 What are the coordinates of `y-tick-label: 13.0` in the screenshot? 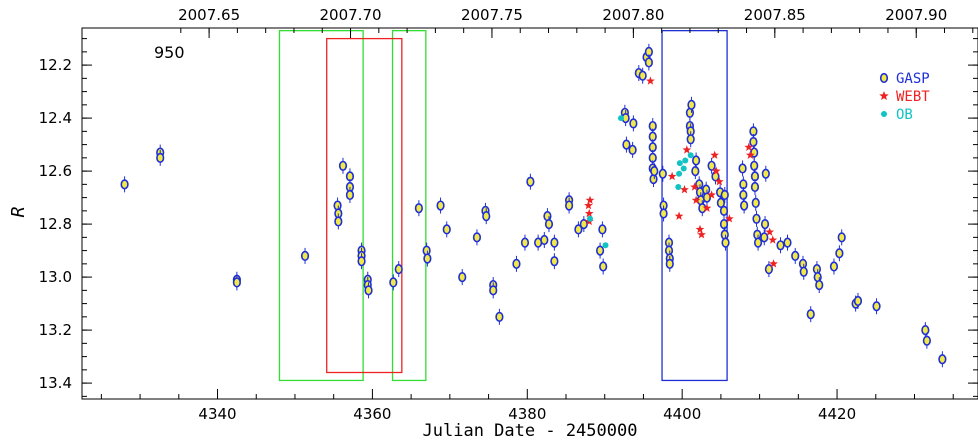 It's located at (55, 277).